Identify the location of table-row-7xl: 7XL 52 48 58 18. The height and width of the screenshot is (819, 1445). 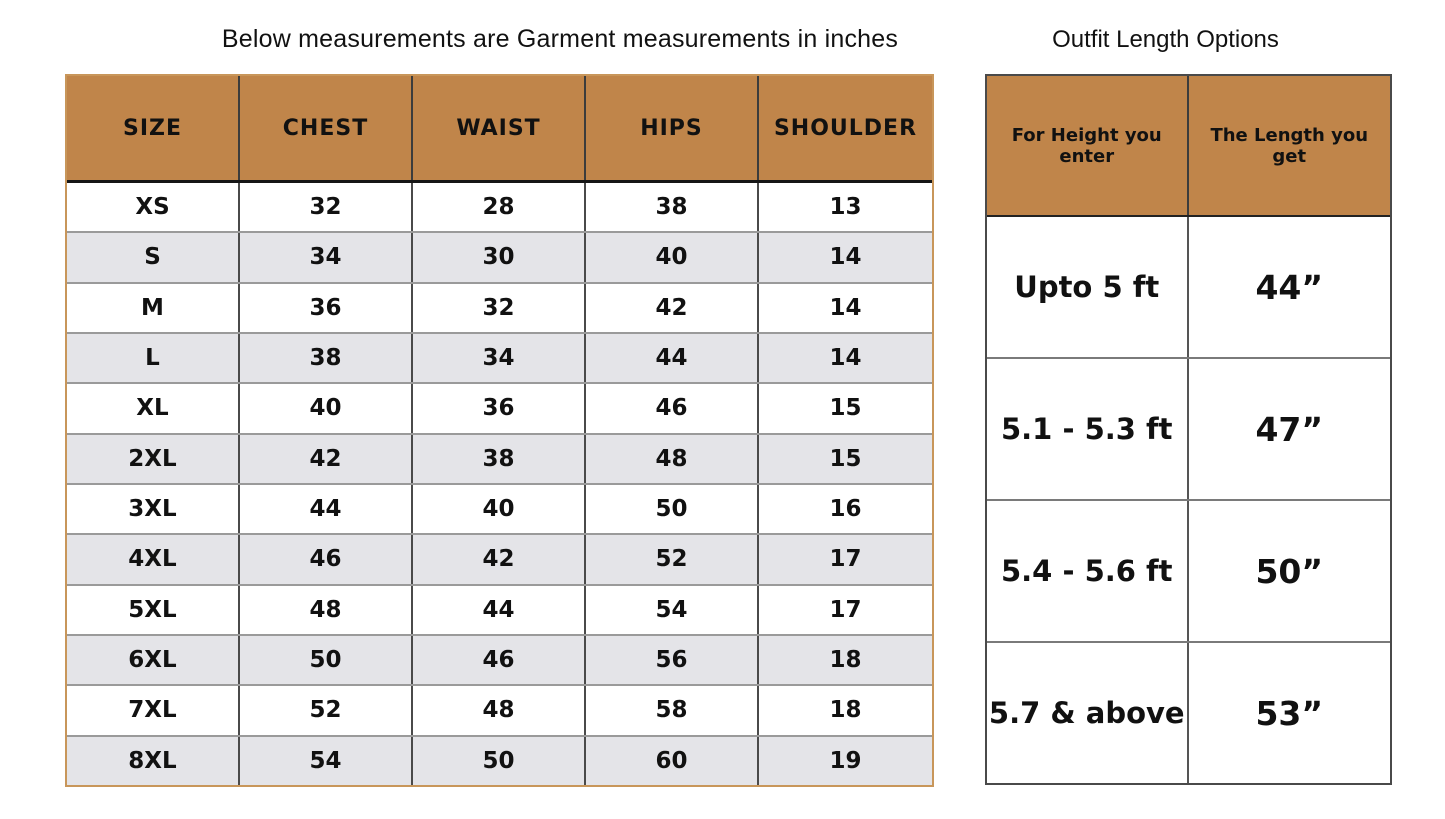
(499, 711).